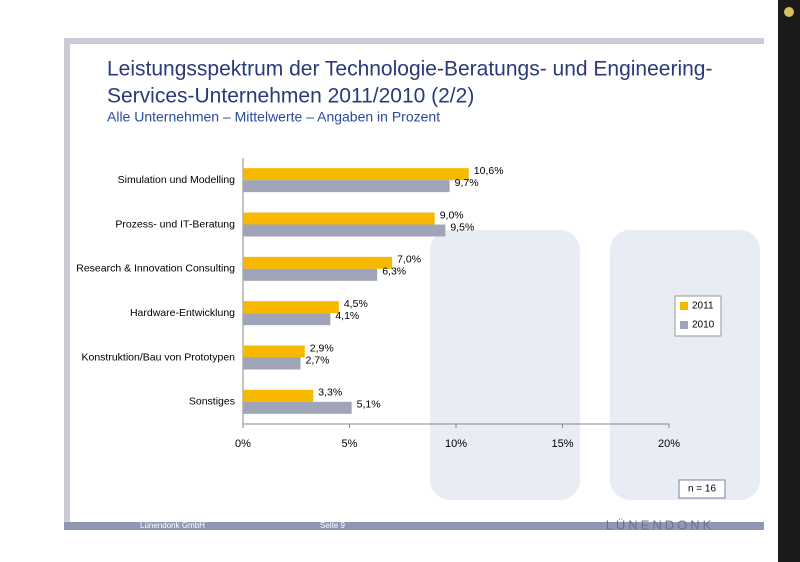 Image resolution: width=800 pixels, height=562 pixels. What do you see at coordinates (155, 269) in the screenshot?
I see `category-label: Research & Innovation Consulting` at bounding box center [155, 269].